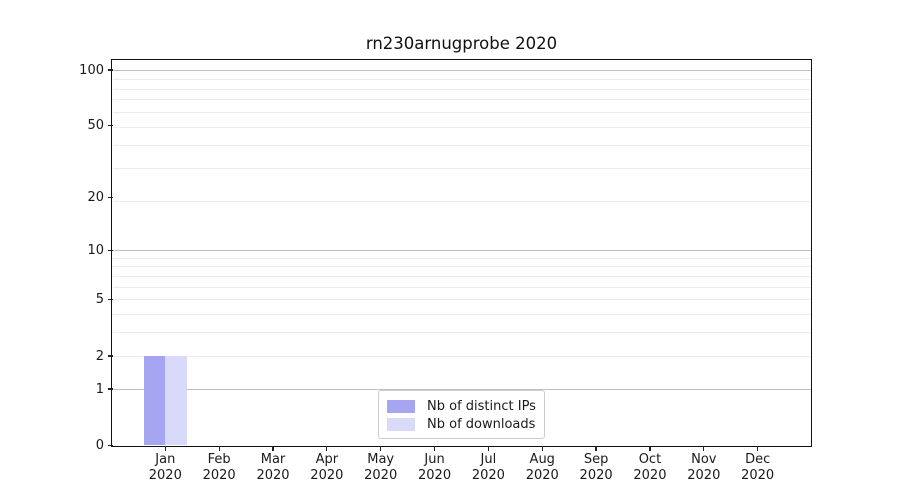 The image size is (900, 500). Describe the element at coordinates (99, 356) in the screenshot. I see `y-tick-label: 2` at that location.